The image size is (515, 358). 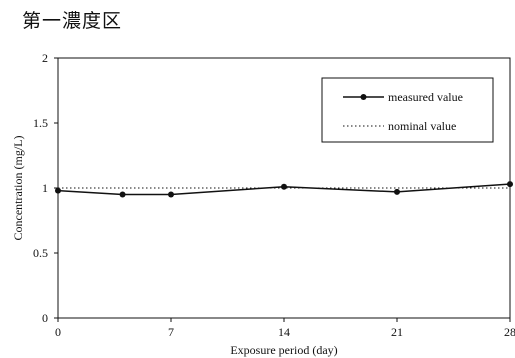 I want to click on x-tick-label: 28, so click(x=509, y=332).